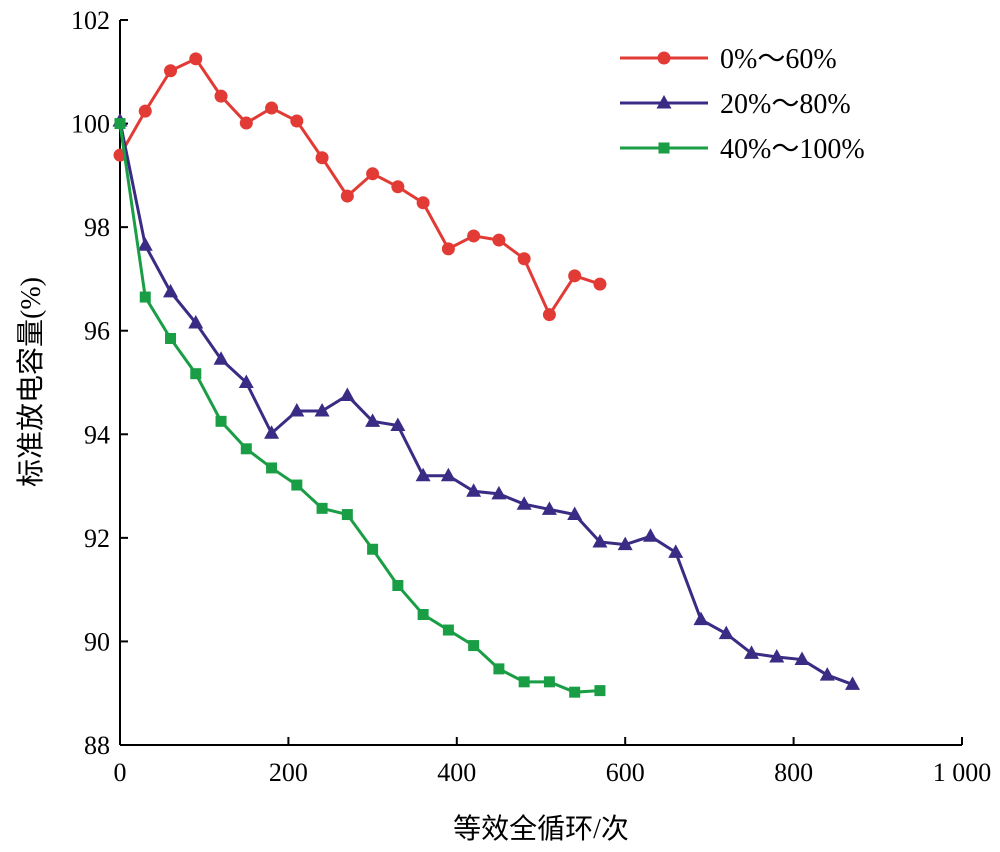 The width and height of the screenshot is (1000, 852). I want to click on legend: 0%～60% 20%～80% 40%～100%, so click(742, 104).